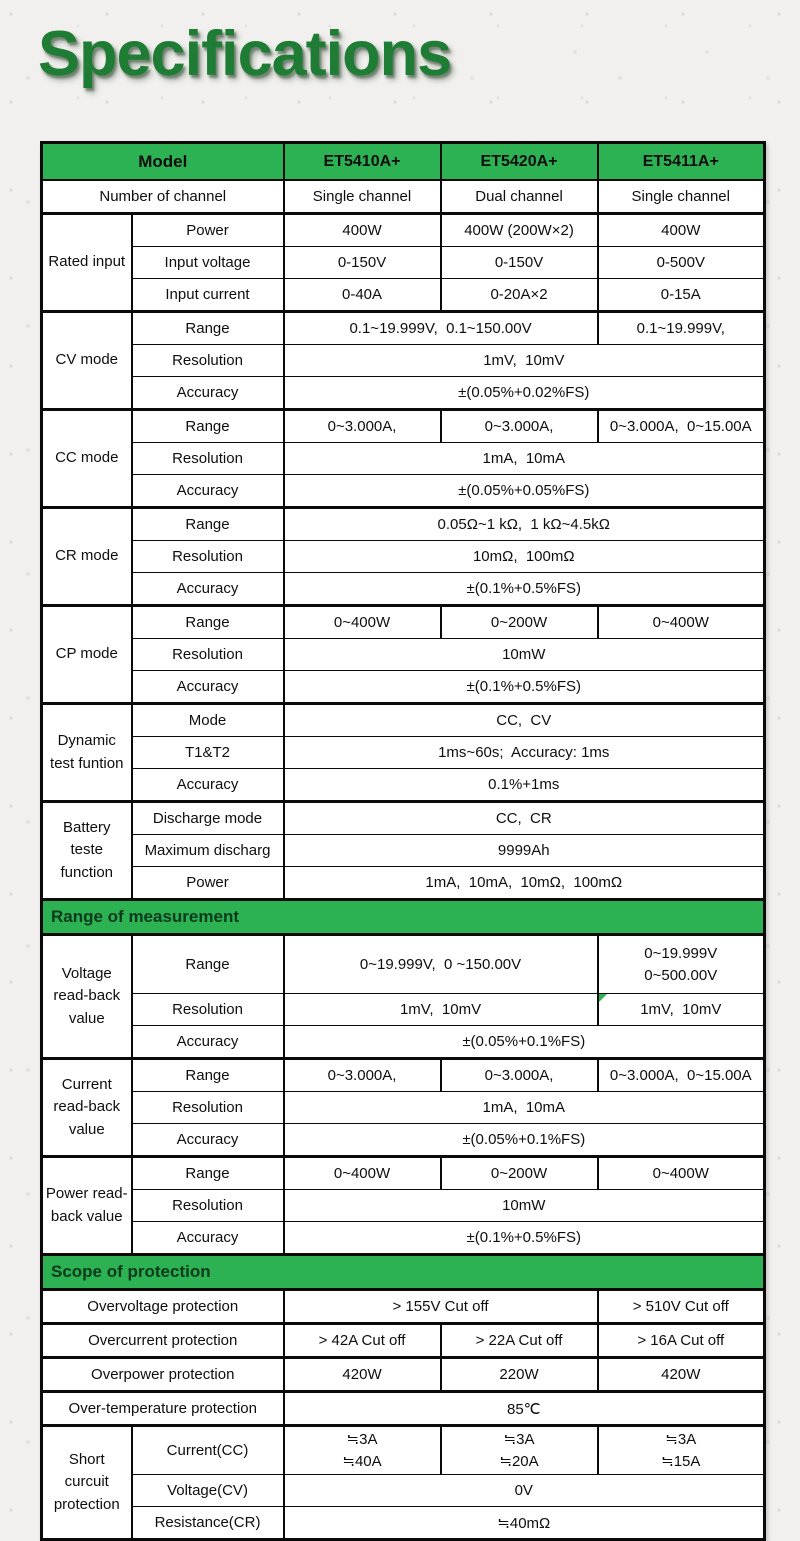 Image resolution: width=800 pixels, height=1541 pixels. I want to click on row-short-voltage-cv: Voltage(CV) 0V, so click(404, 1490).